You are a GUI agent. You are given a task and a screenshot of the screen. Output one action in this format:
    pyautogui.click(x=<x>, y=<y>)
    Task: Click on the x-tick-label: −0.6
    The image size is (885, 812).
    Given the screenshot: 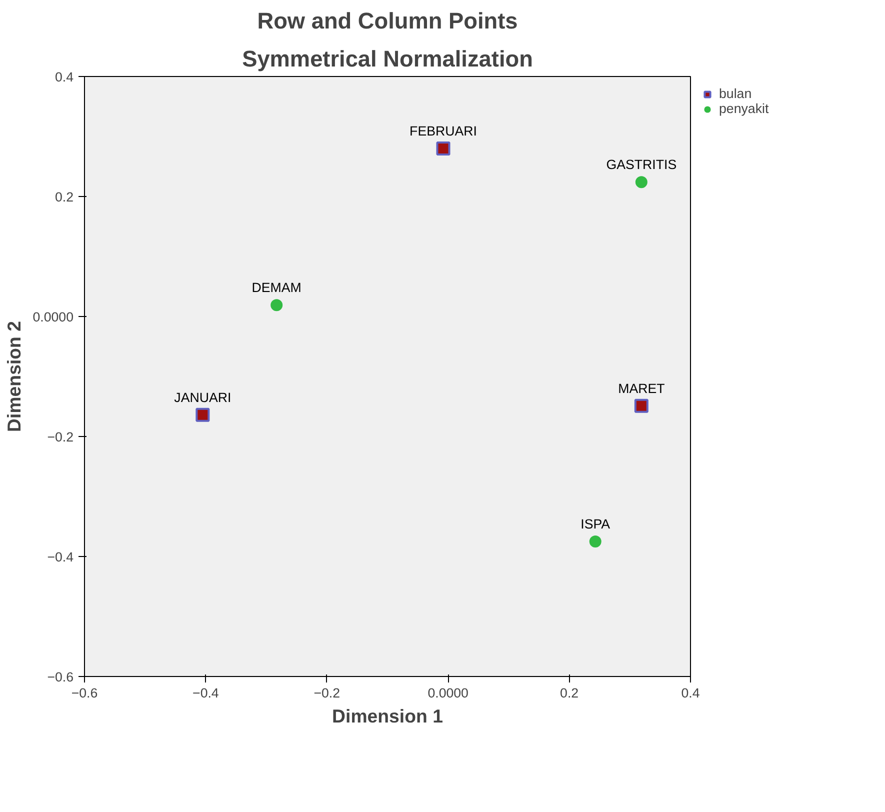 What is the action you would take?
    pyautogui.click(x=84, y=693)
    